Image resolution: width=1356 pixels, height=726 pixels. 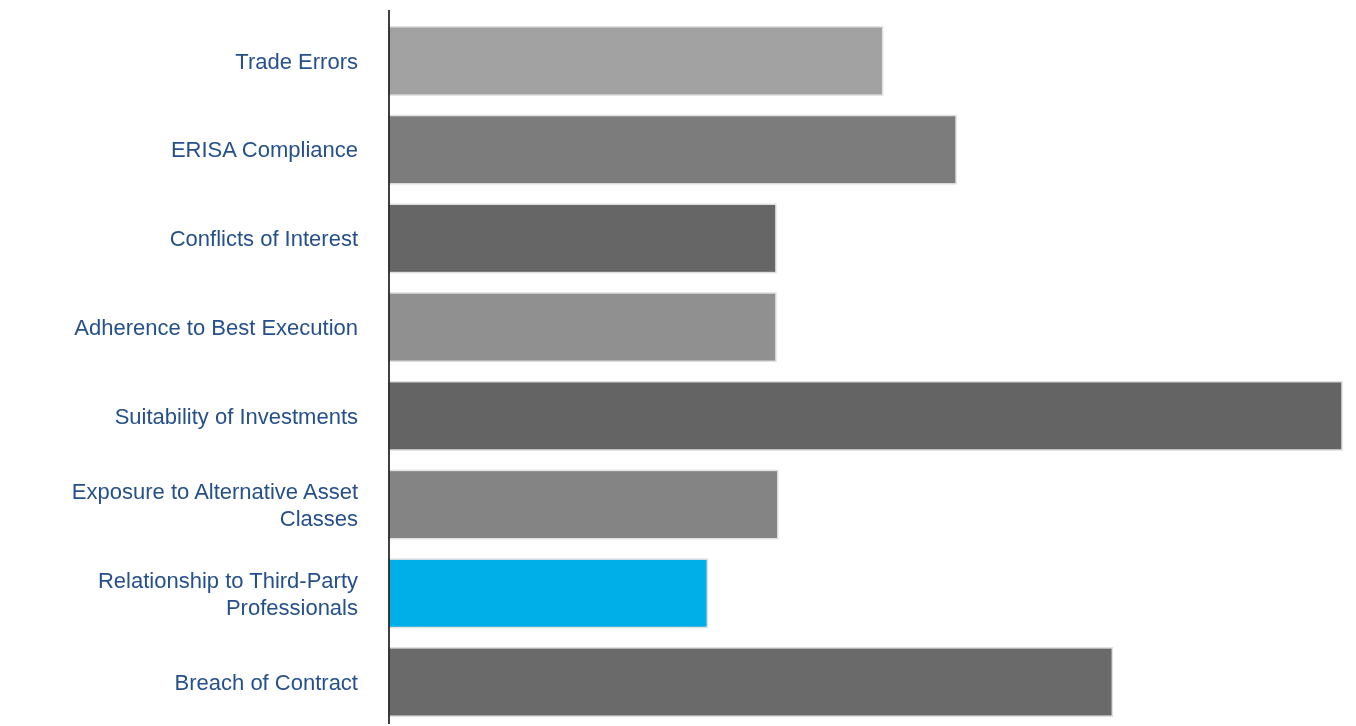 I want to click on y-tick-label: ERISA Compliance, so click(x=264, y=150).